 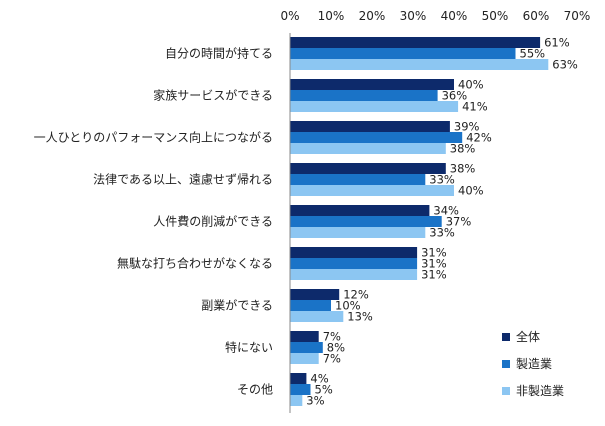 What do you see at coordinates (495, 16) in the screenshot?
I see `x-tick-label: 50%` at bounding box center [495, 16].